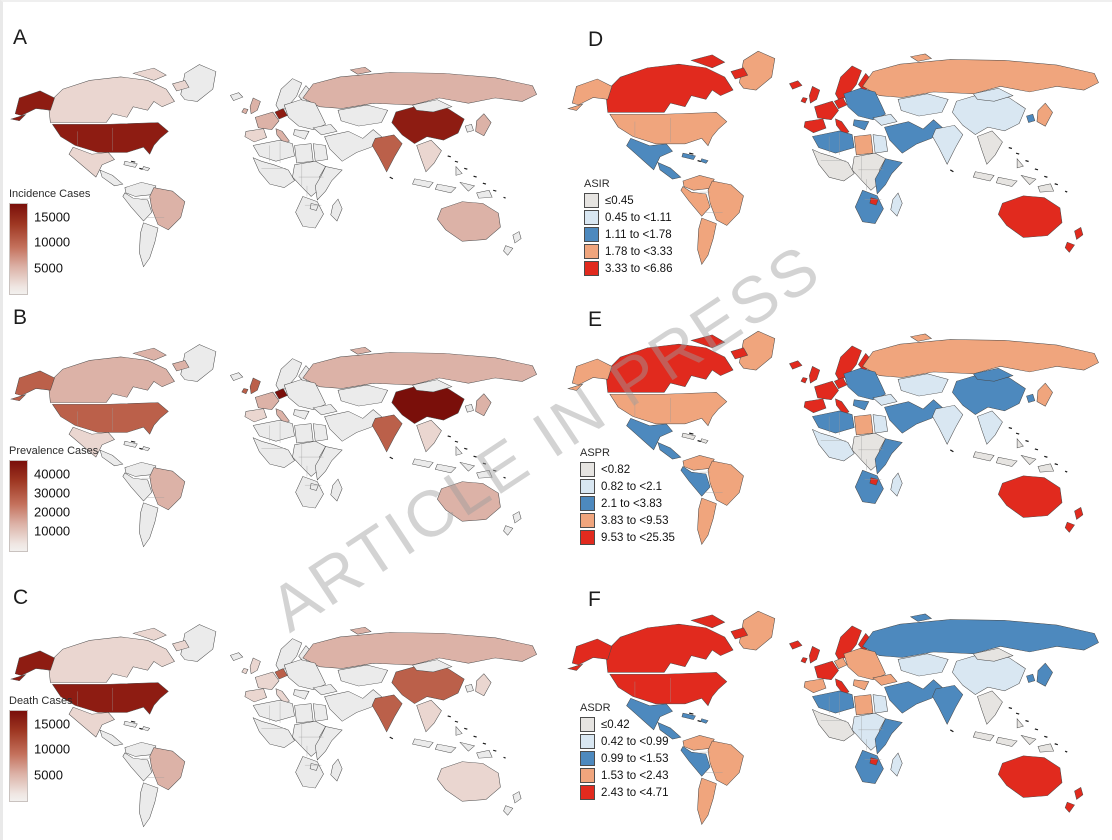 Image resolution: width=1112 pixels, height=840 pixels. I want to click on map-legend: Death Cases 15000 10000 5000, so click(41, 748).